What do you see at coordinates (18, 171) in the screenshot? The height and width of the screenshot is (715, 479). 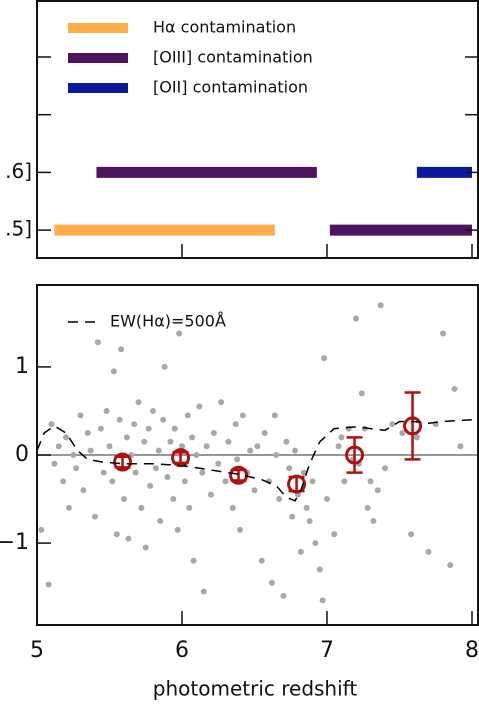 I see `y-tick-label: .6]` at bounding box center [18, 171].